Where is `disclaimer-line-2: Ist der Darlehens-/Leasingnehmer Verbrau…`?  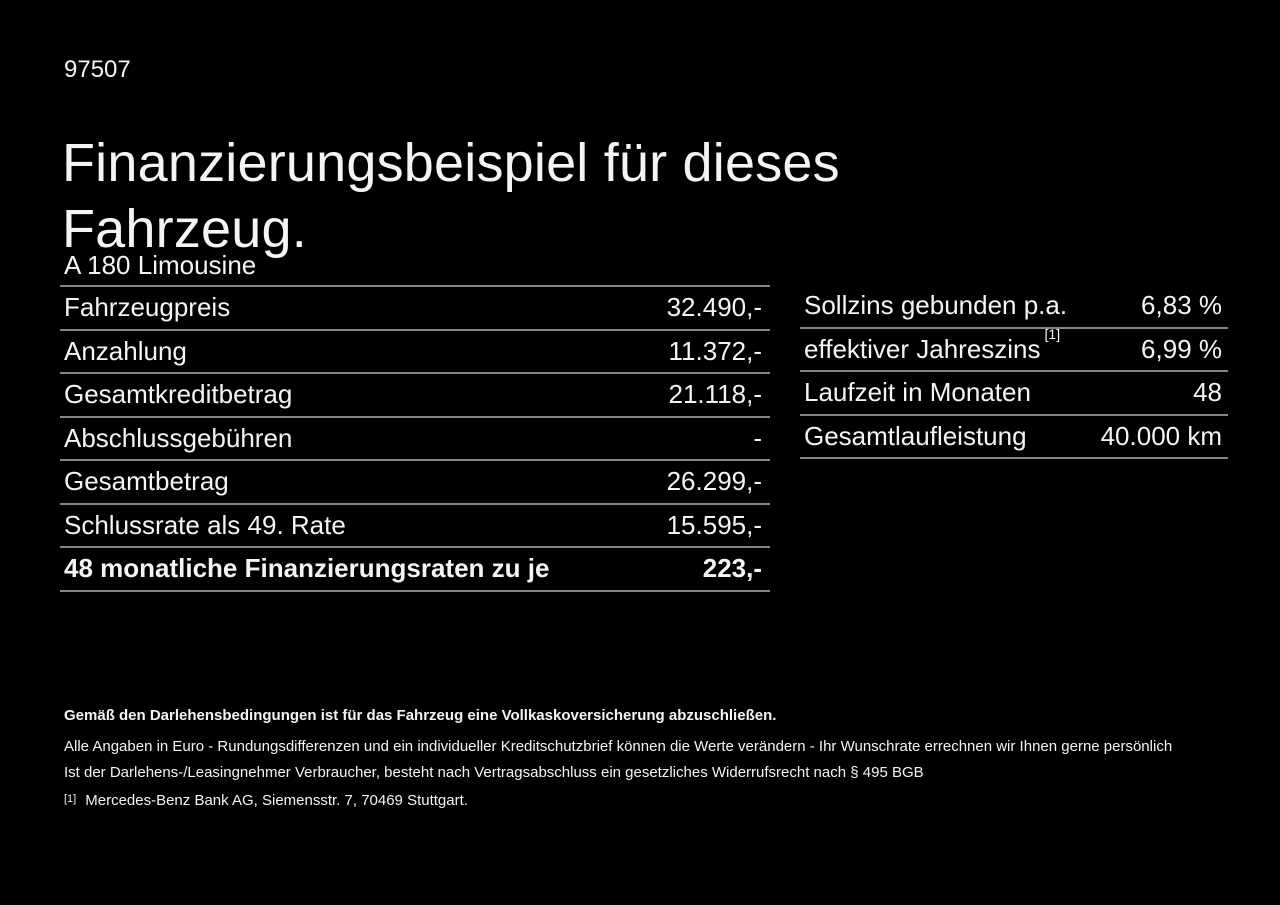
disclaimer-line-2: Ist der Darlehens-/Leasingnehmer Verbrau… is located at coordinates (494, 772).